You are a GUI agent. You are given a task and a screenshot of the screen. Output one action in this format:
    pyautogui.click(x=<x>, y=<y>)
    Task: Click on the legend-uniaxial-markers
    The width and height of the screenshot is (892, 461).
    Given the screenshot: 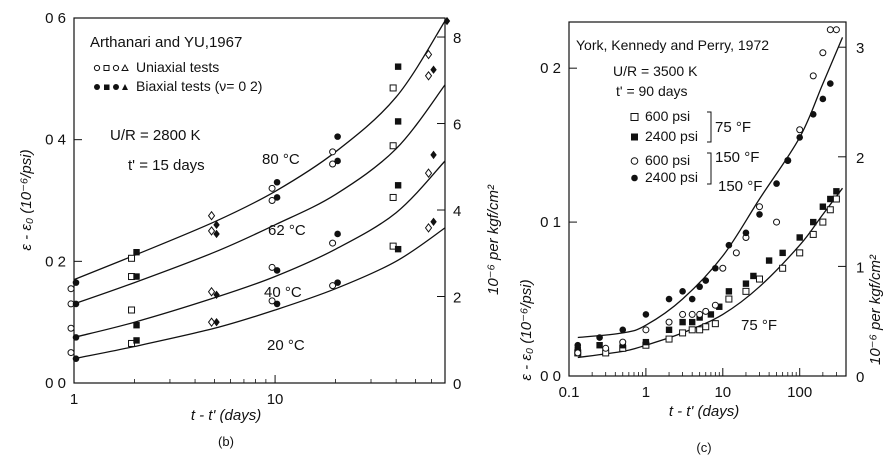 What is the action you would take?
    pyautogui.click(x=111, y=67)
    